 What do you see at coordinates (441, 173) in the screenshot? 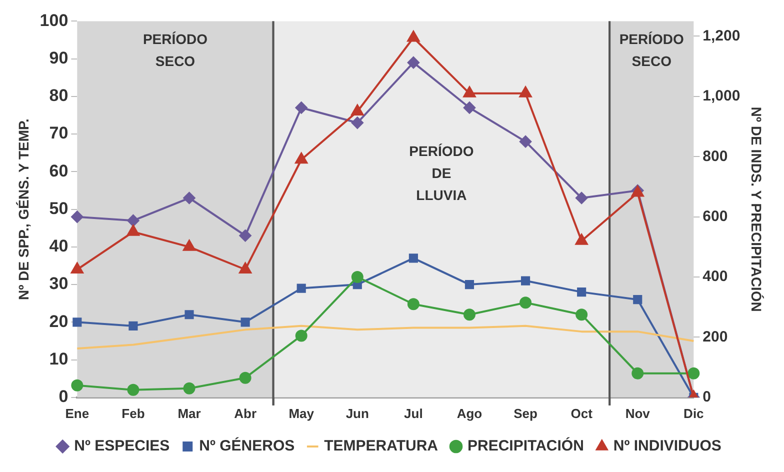
I see `band-label: PERÍODO DE LLUVIA` at bounding box center [441, 173].